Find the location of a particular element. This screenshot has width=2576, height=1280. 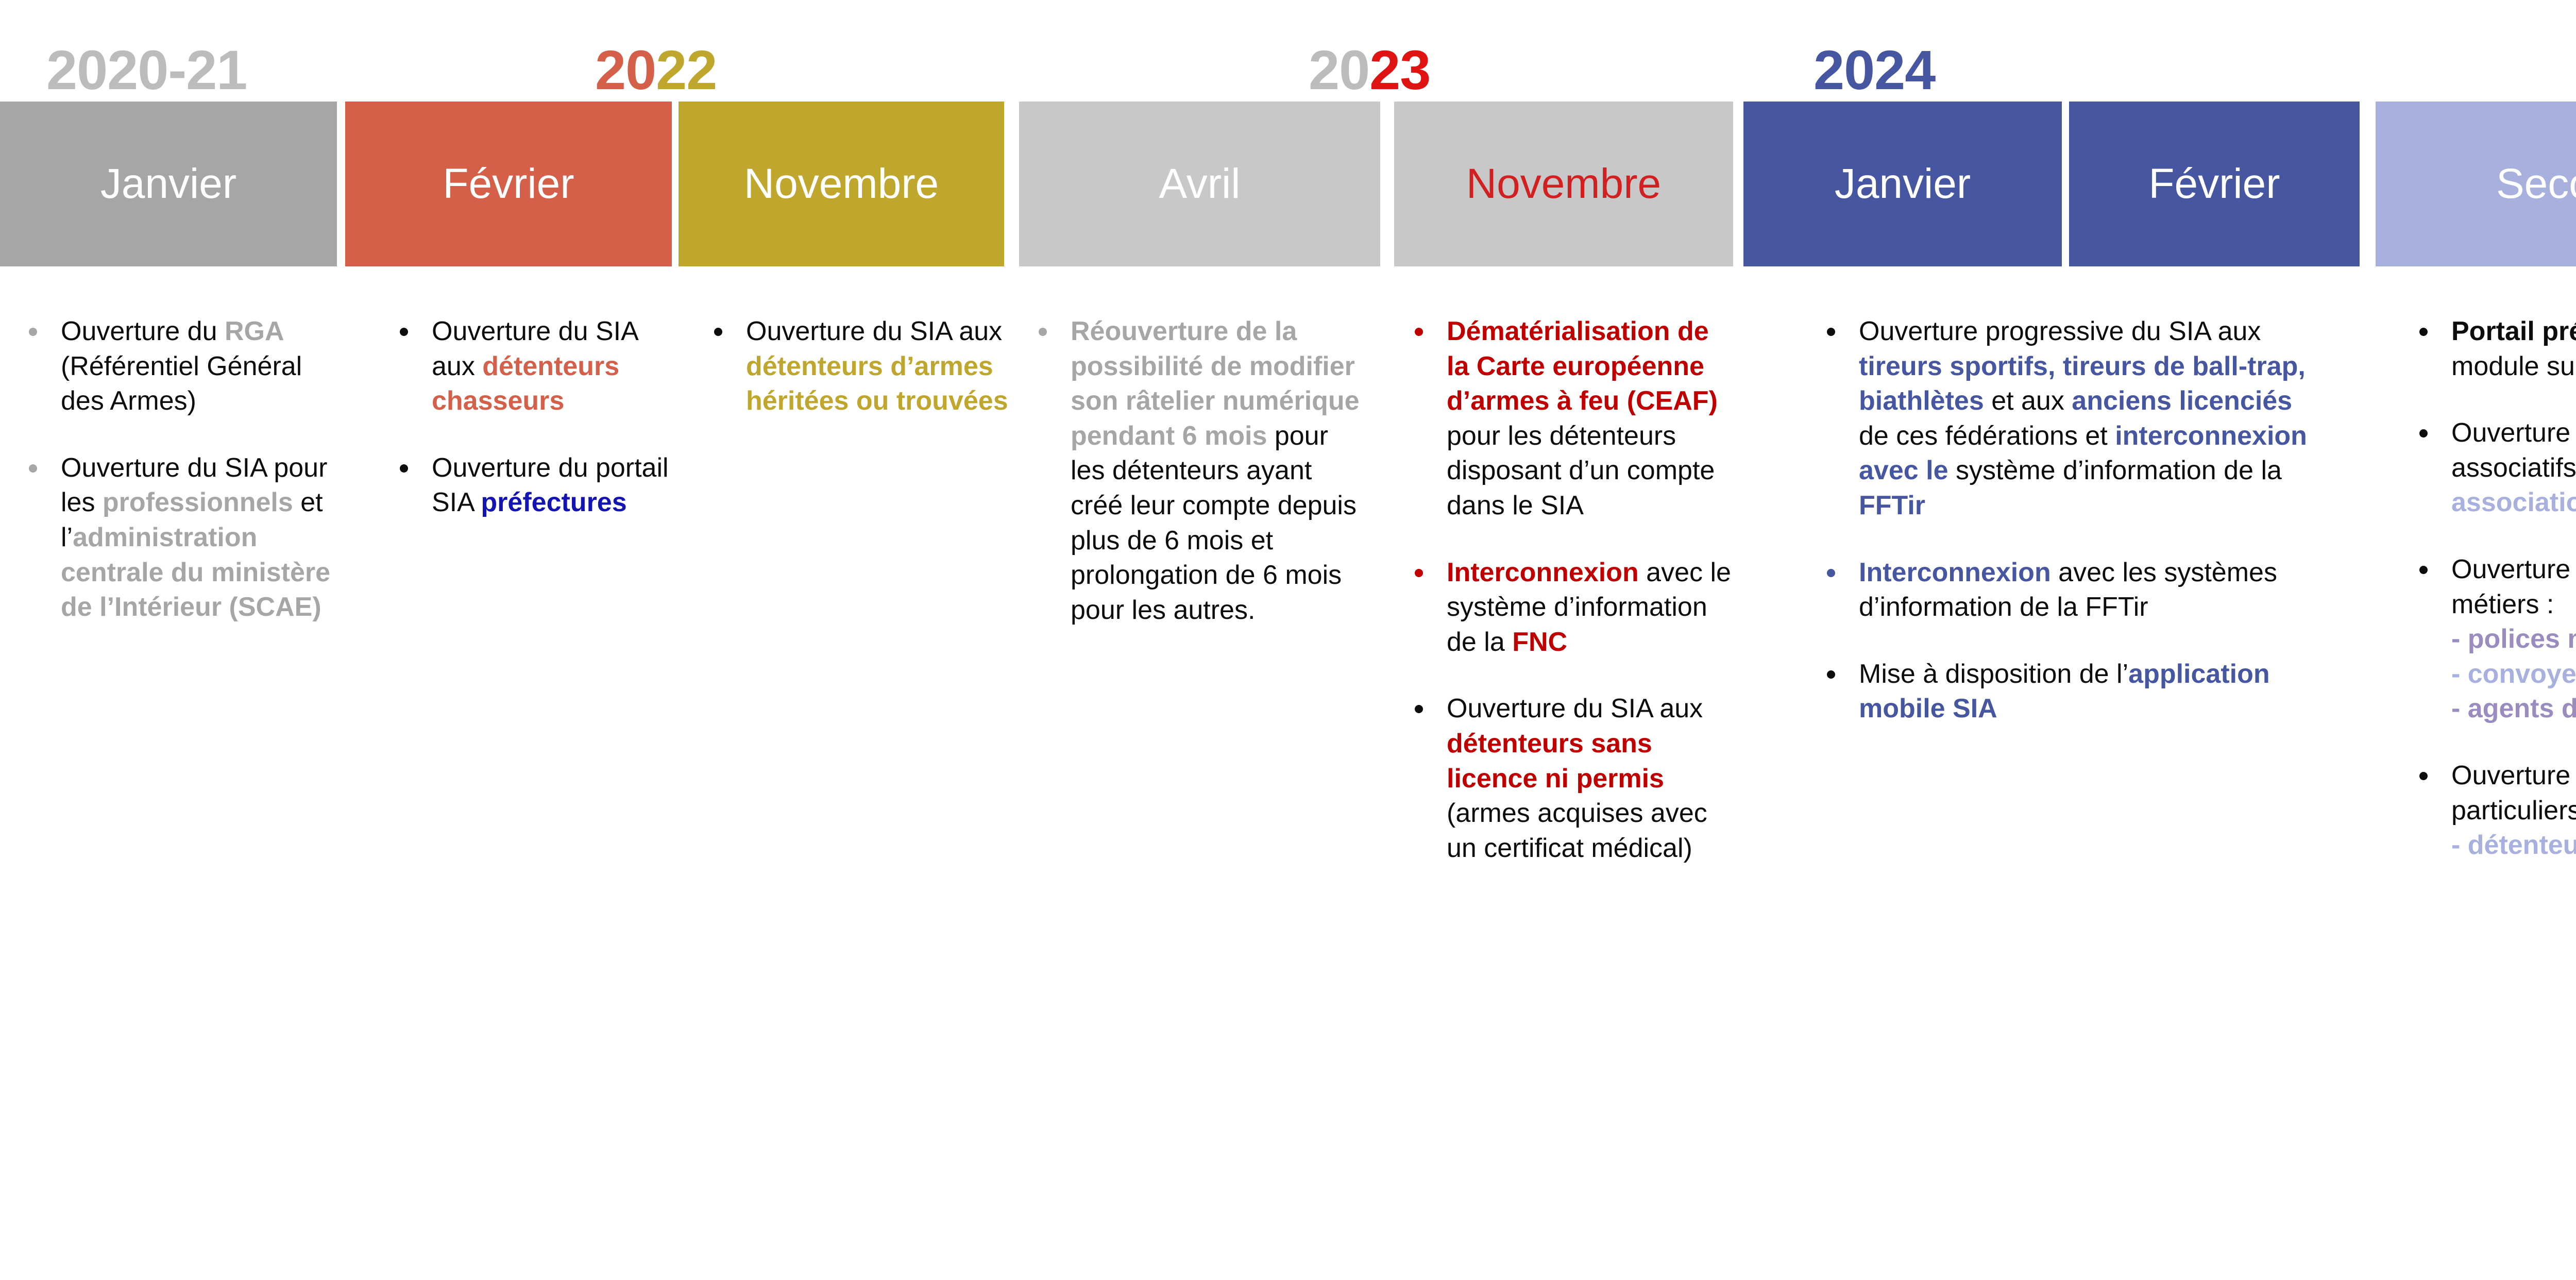

band-janvier-2021: Janvier is located at coordinates (168, 184).